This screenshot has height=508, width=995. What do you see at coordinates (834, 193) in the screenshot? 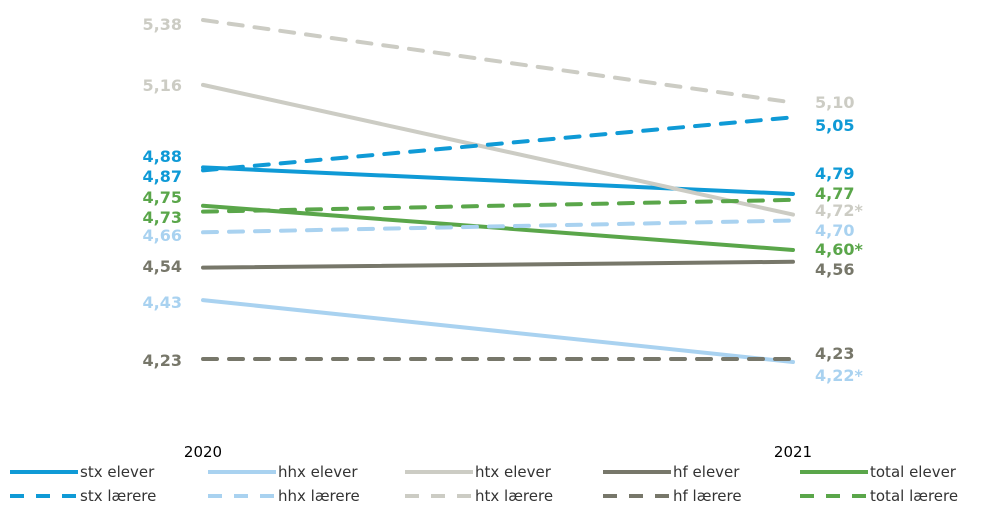
I see `value-label-2021-total-laerere: 4,77` at bounding box center [834, 193].